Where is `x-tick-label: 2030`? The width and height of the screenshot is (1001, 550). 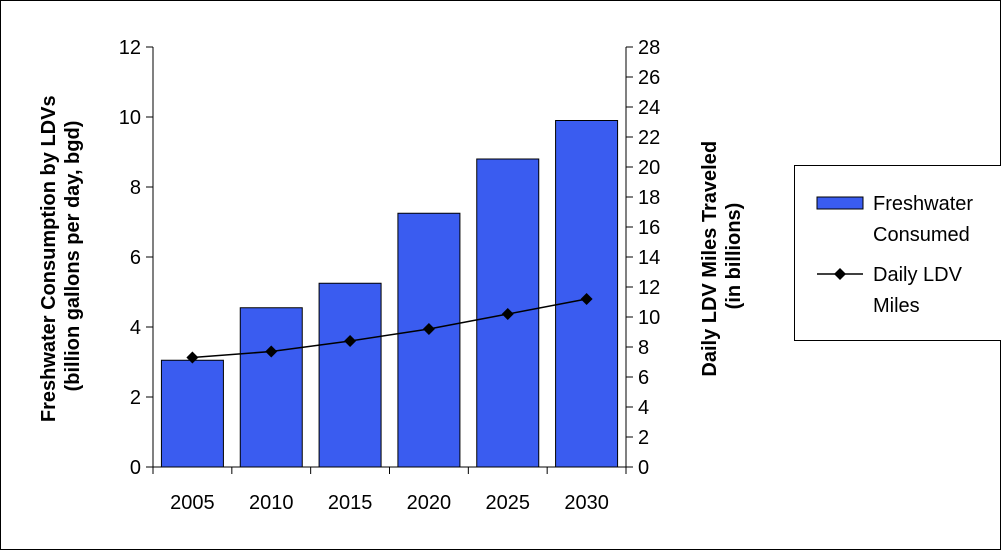 x-tick-label: 2030 is located at coordinates (586, 503).